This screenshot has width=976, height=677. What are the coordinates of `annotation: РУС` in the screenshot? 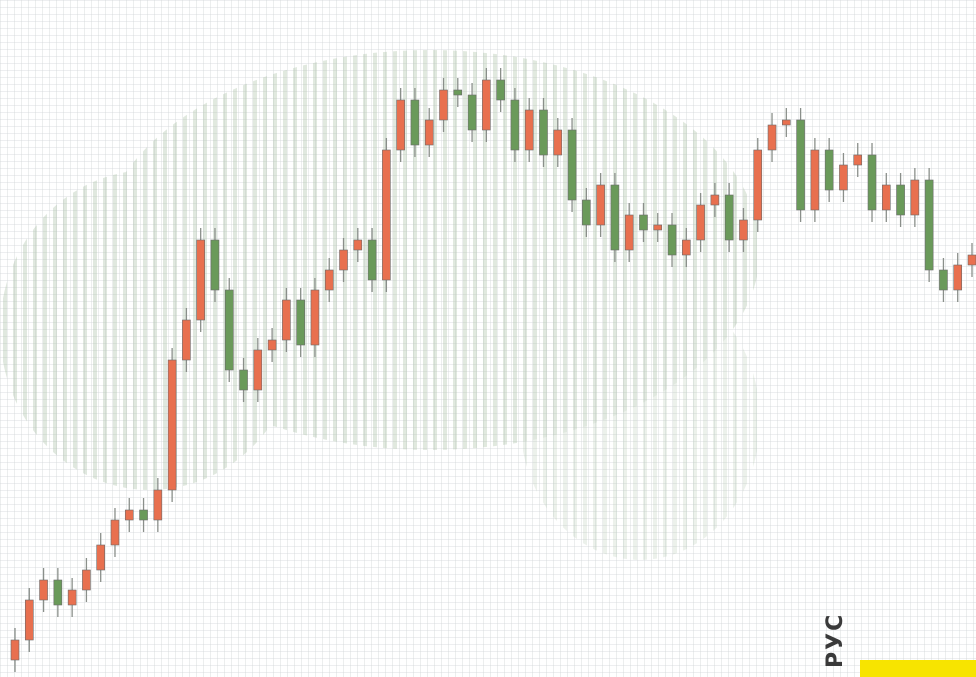 It's located at (835, 640).